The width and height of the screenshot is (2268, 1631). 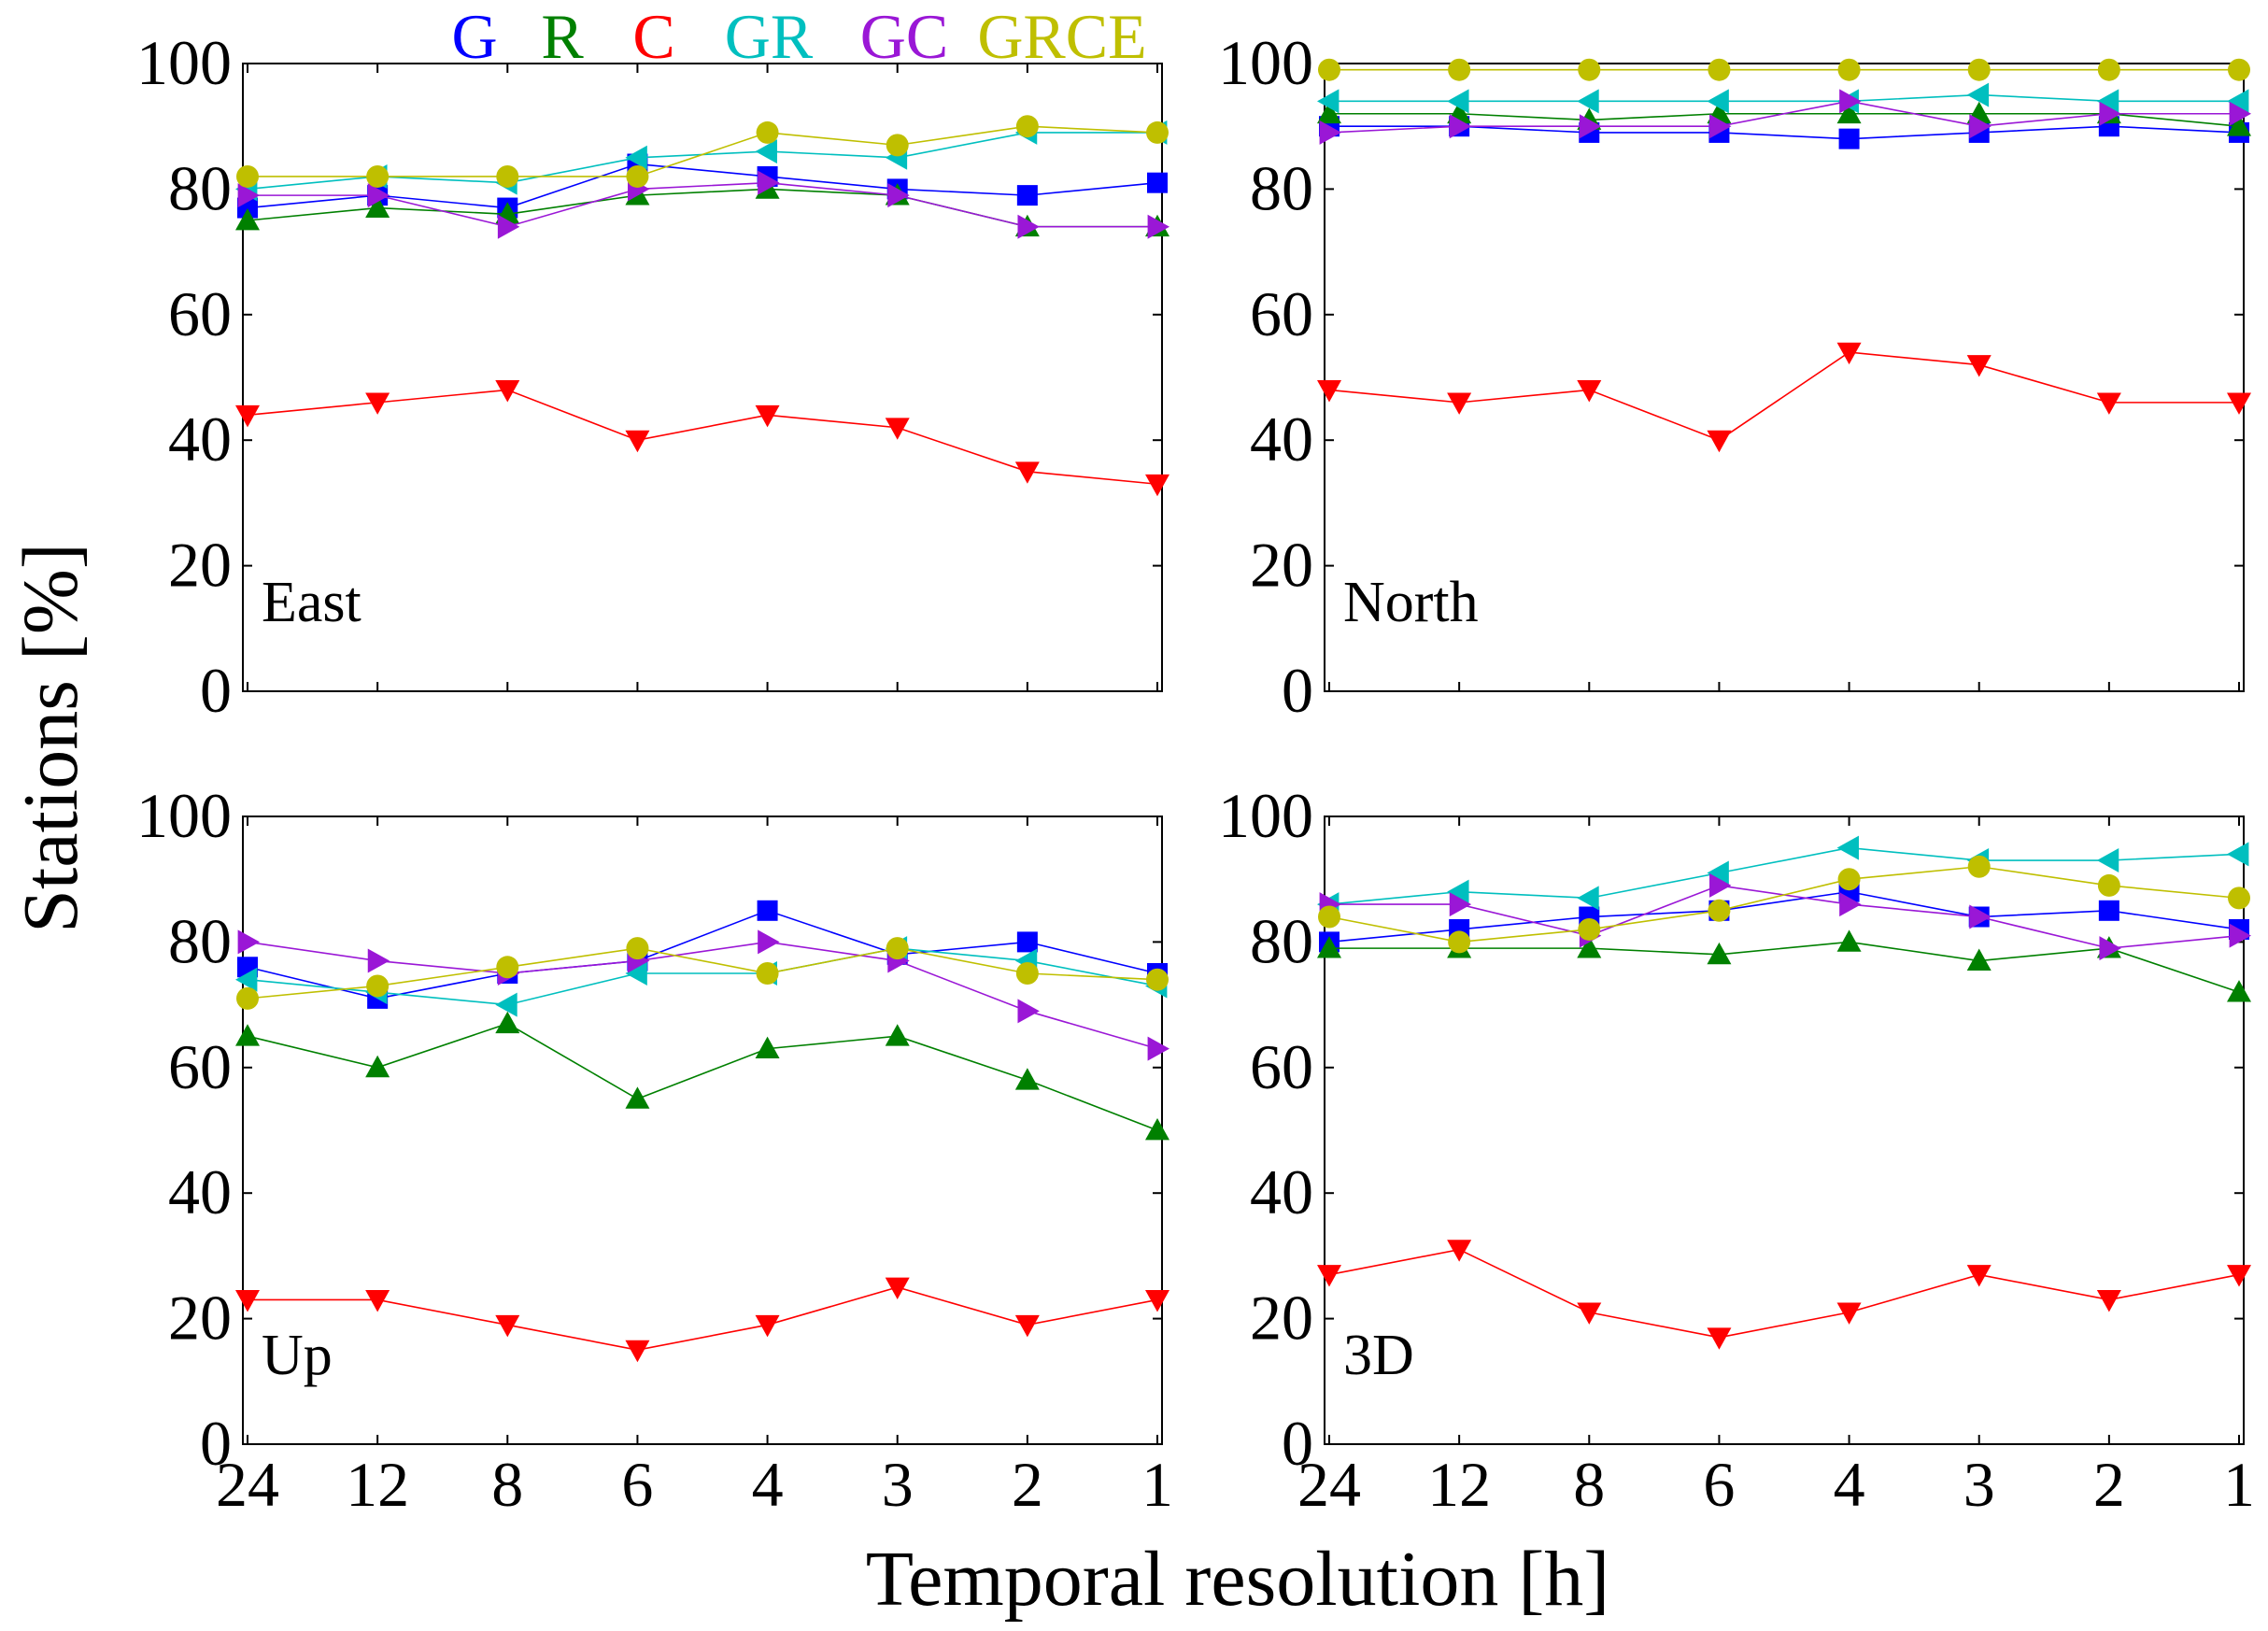 I want to click on legend-entry-grce: GRCE, so click(x=1061, y=36).